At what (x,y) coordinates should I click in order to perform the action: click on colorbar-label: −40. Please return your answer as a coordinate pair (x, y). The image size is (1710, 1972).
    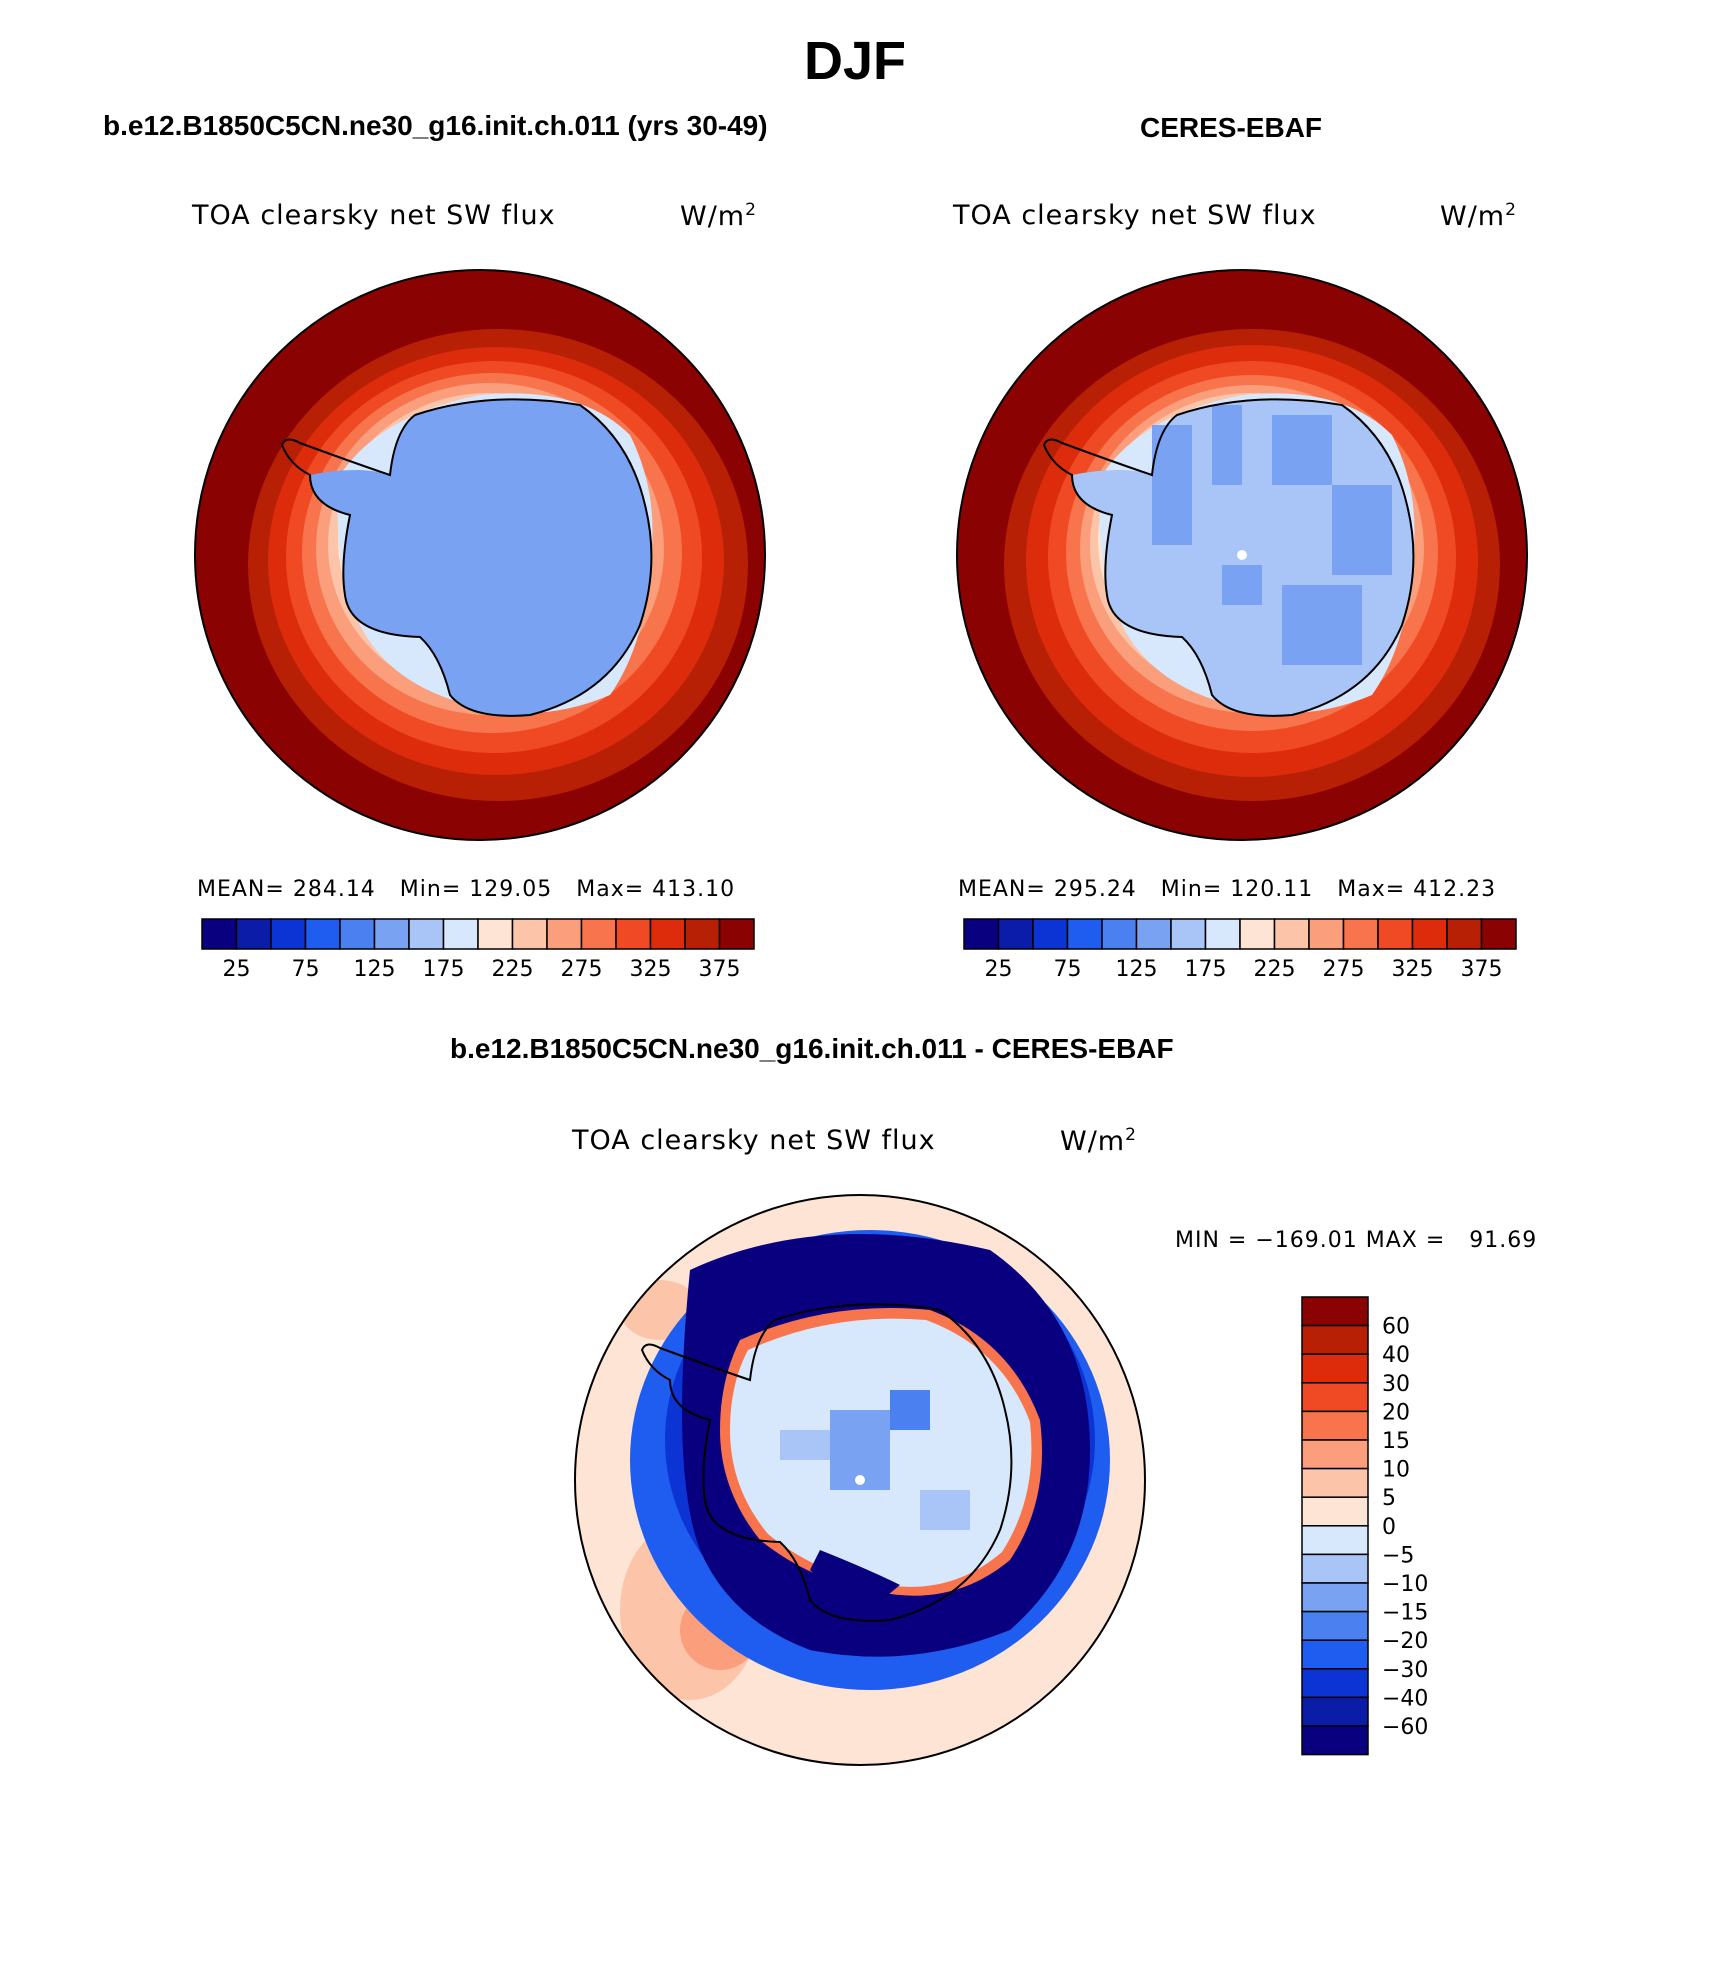
    Looking at the image, I should click on (1405, 1698).